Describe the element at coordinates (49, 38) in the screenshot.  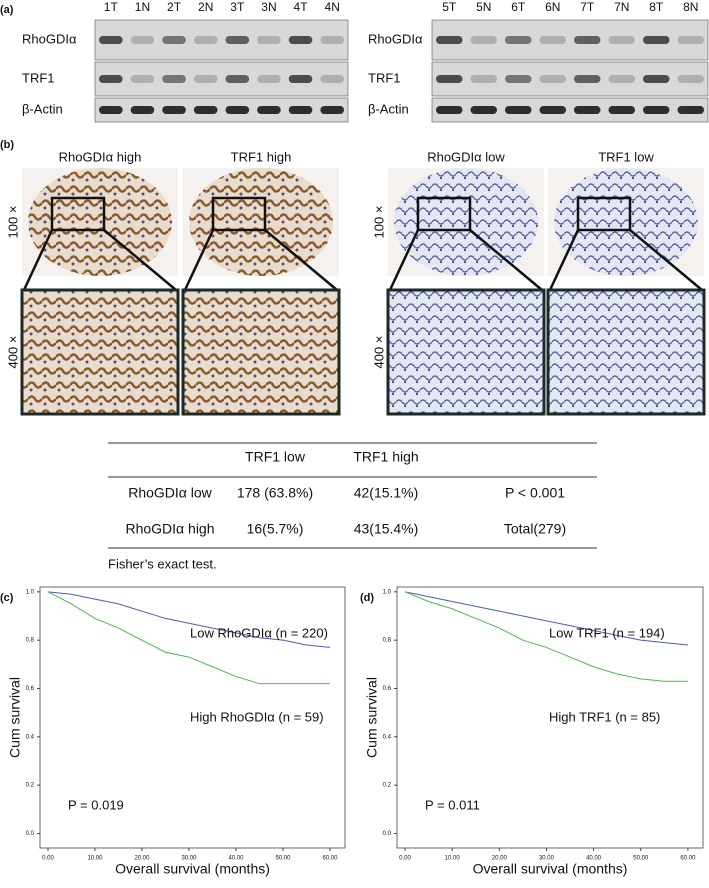
I see `row-label: RhoGDIα` at that location.